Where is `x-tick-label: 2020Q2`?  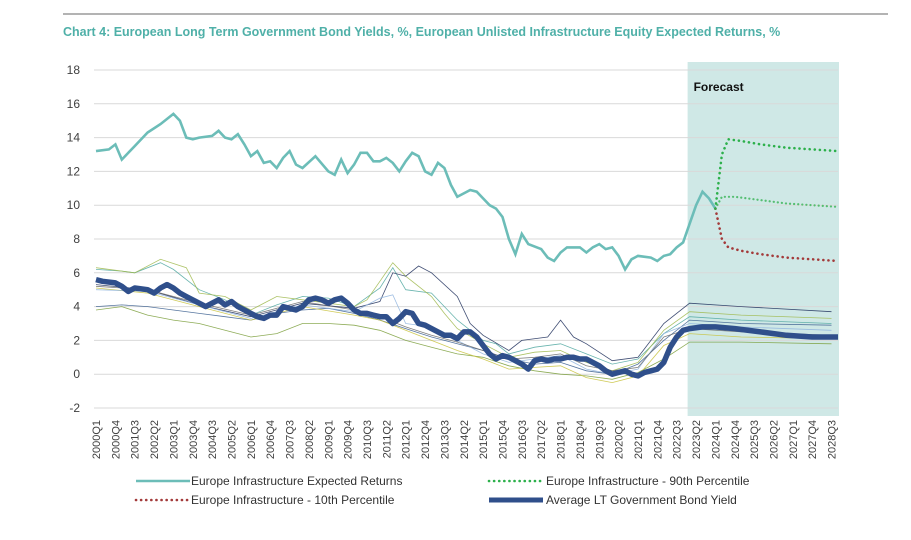
x-tick-label: 2020Q2 is located at coordinates (620, 439).